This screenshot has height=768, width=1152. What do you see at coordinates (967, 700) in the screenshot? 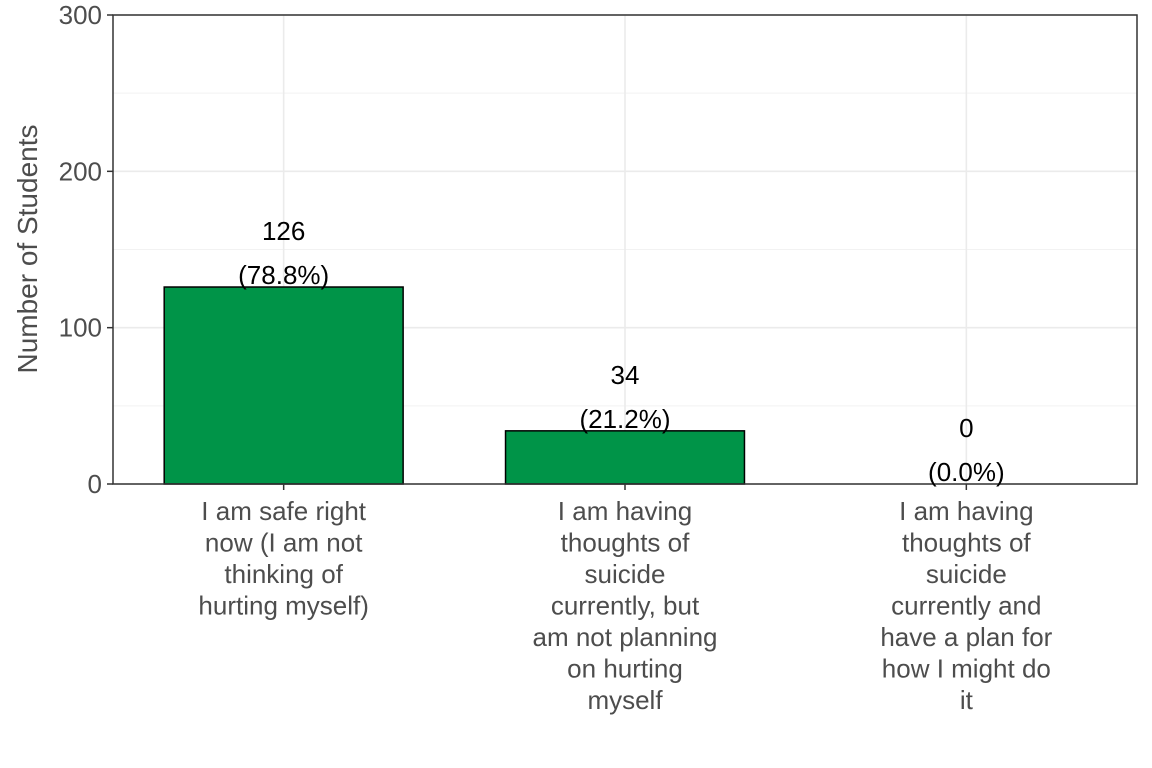
I see `x-tick-label-line: it` at bounding box center [967, 700].